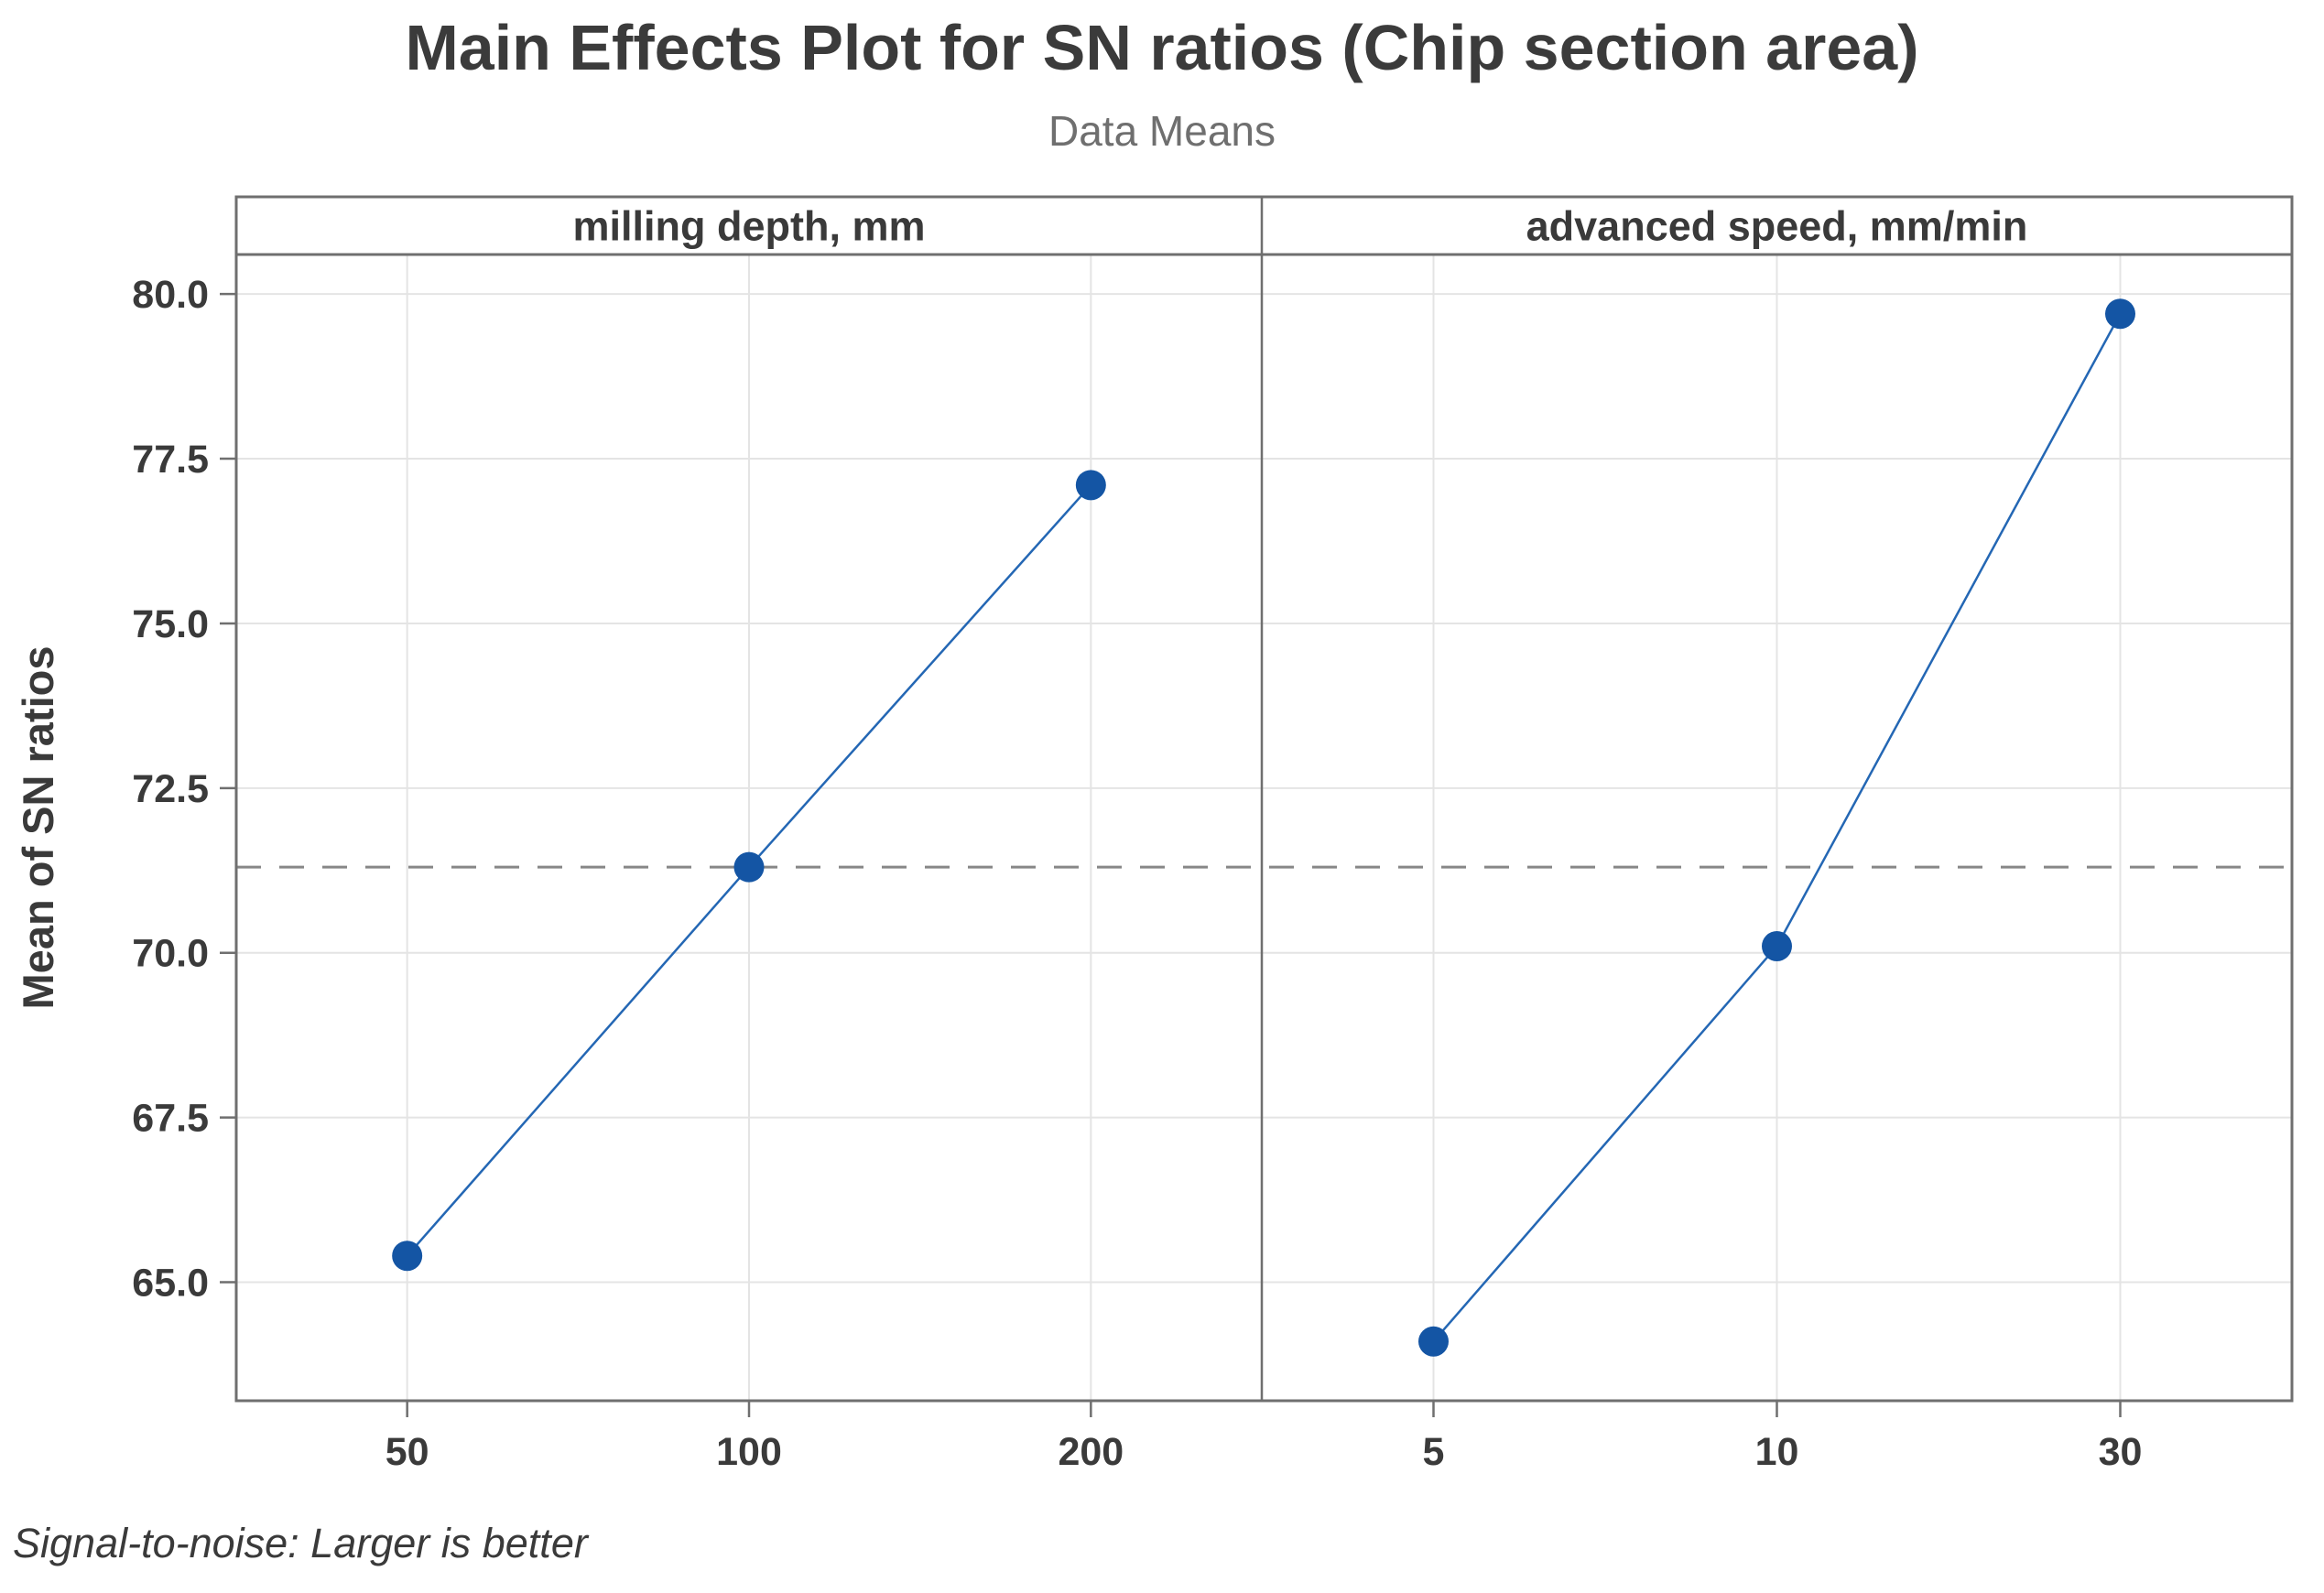  What do you see at coordinates (1162, 131) in the screenshot?
I see `chart-subtitle: Data Means` at bounding box center [1162, 131].